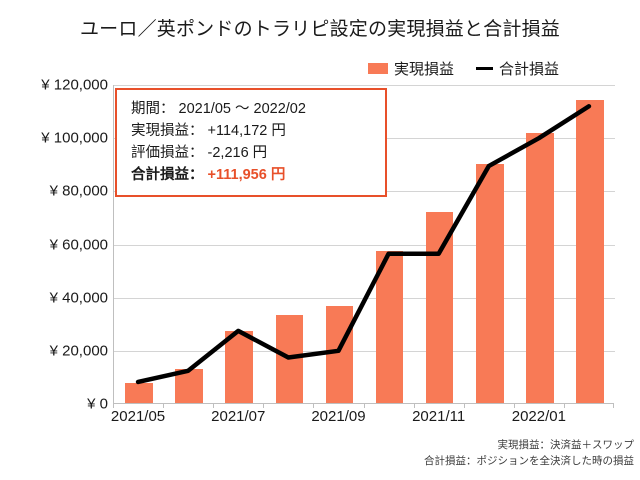 This screenshot has height=480, width=640. I want to click on legend-bar-swatch-icon, so click(378, 68).